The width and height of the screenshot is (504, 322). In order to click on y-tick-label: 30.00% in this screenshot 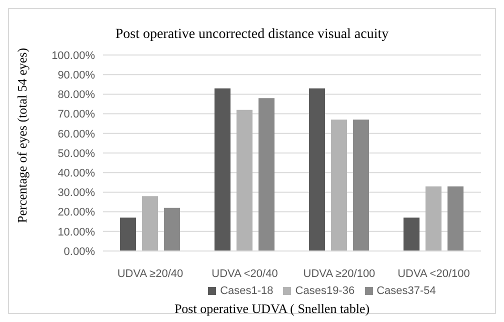, I will do `click(77, 193)`.